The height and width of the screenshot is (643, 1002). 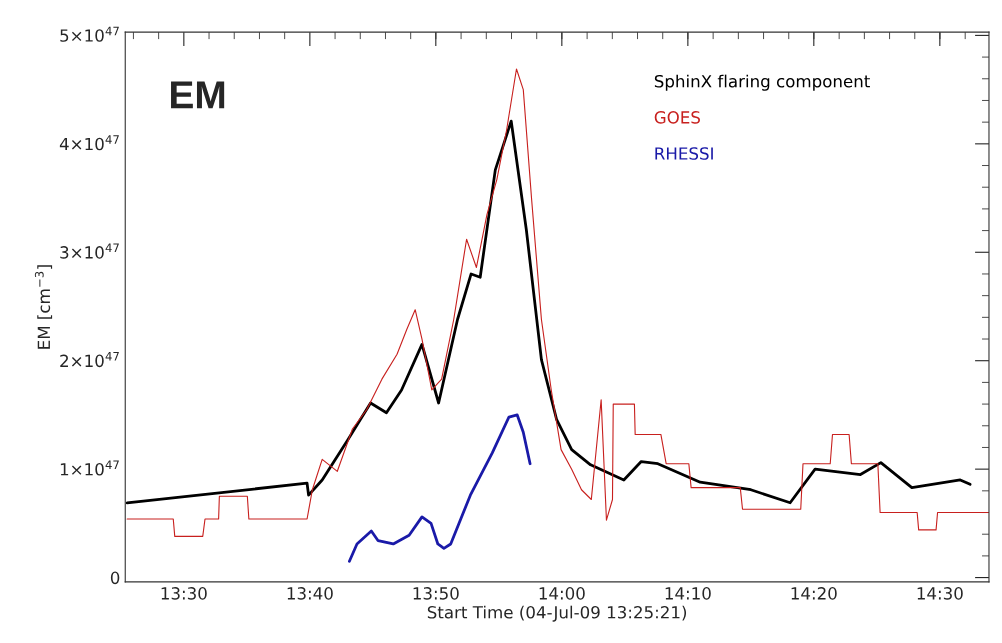 What do you see at coordinates (198, 95) in the screenshot?
I see `annotation: EM` at bounding box center [198, 95].